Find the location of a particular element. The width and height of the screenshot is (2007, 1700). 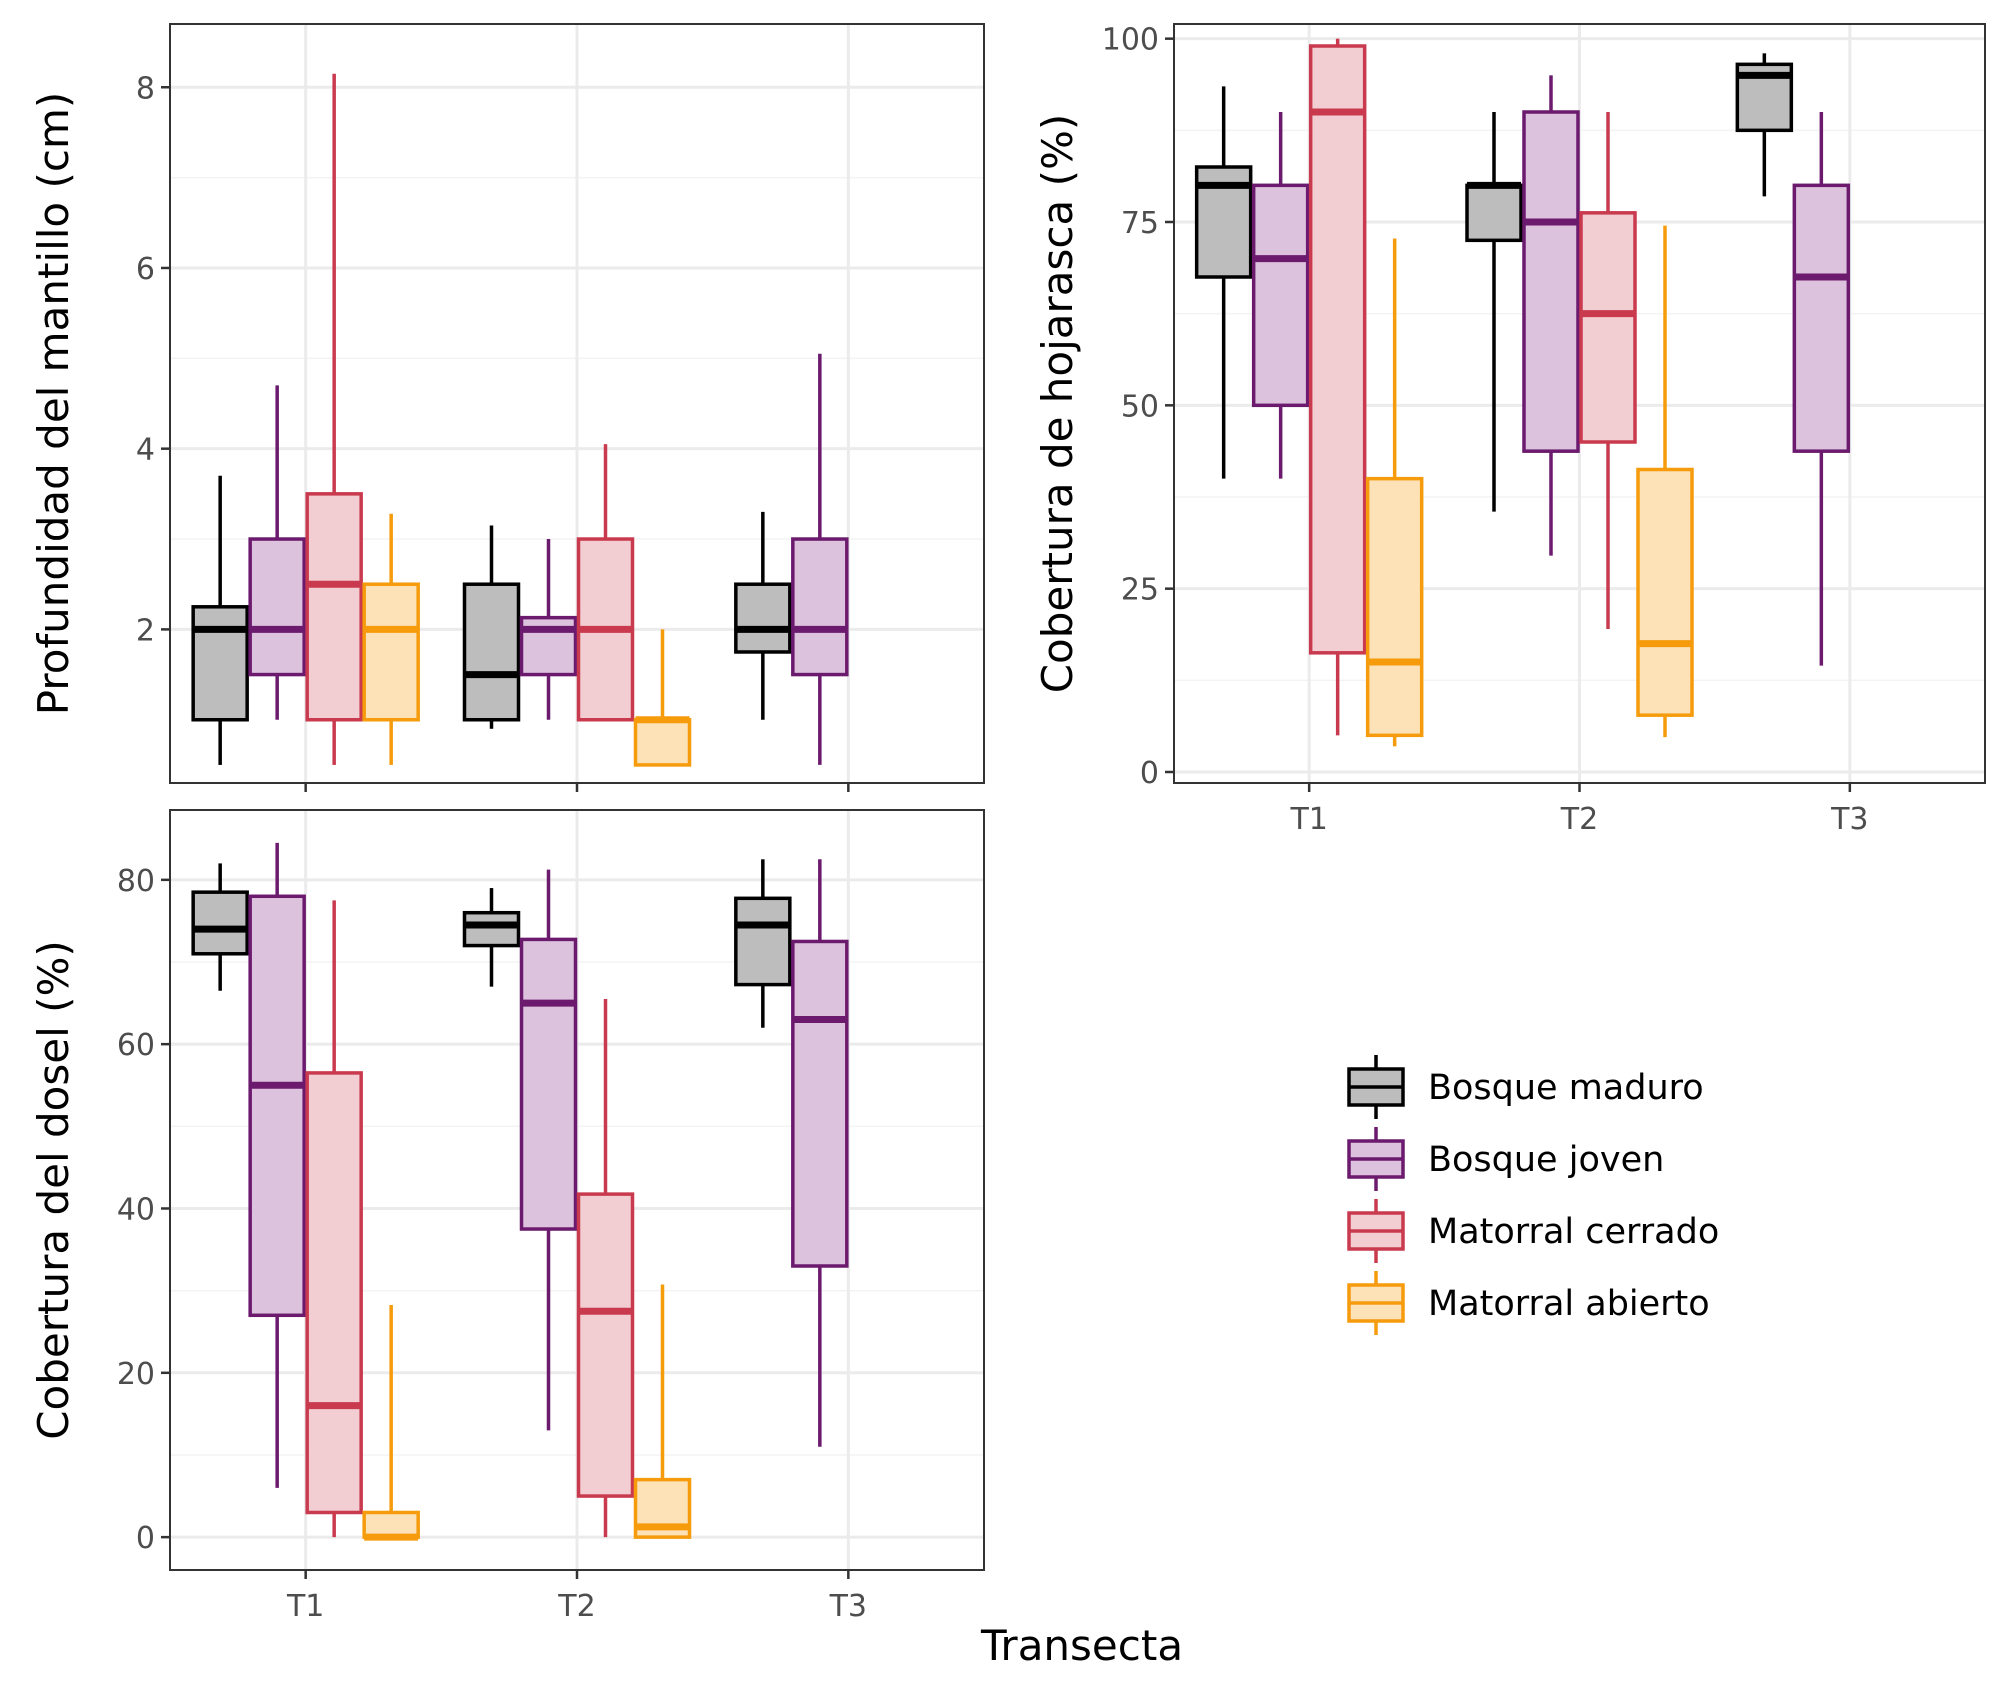

y-tick-label: 25 is located at coordinates (1140, 590).